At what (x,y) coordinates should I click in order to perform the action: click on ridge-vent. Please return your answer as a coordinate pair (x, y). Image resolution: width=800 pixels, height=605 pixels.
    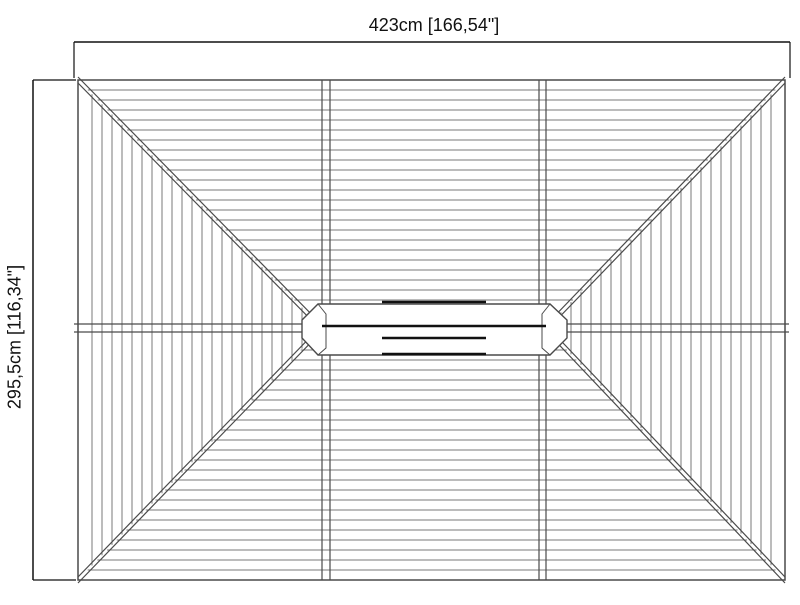
    Looking at the image, I should click on (434, 328).